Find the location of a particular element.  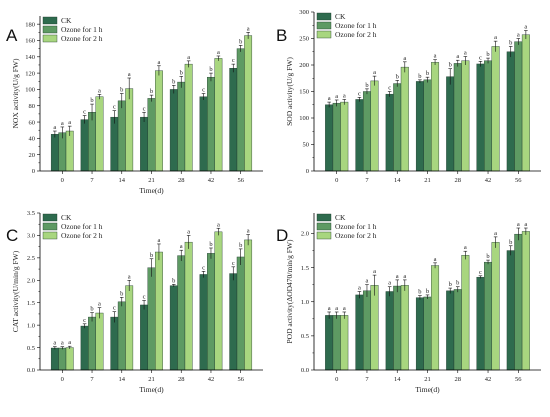

y-tick-label: 250 is located at coordinates (304, 39).